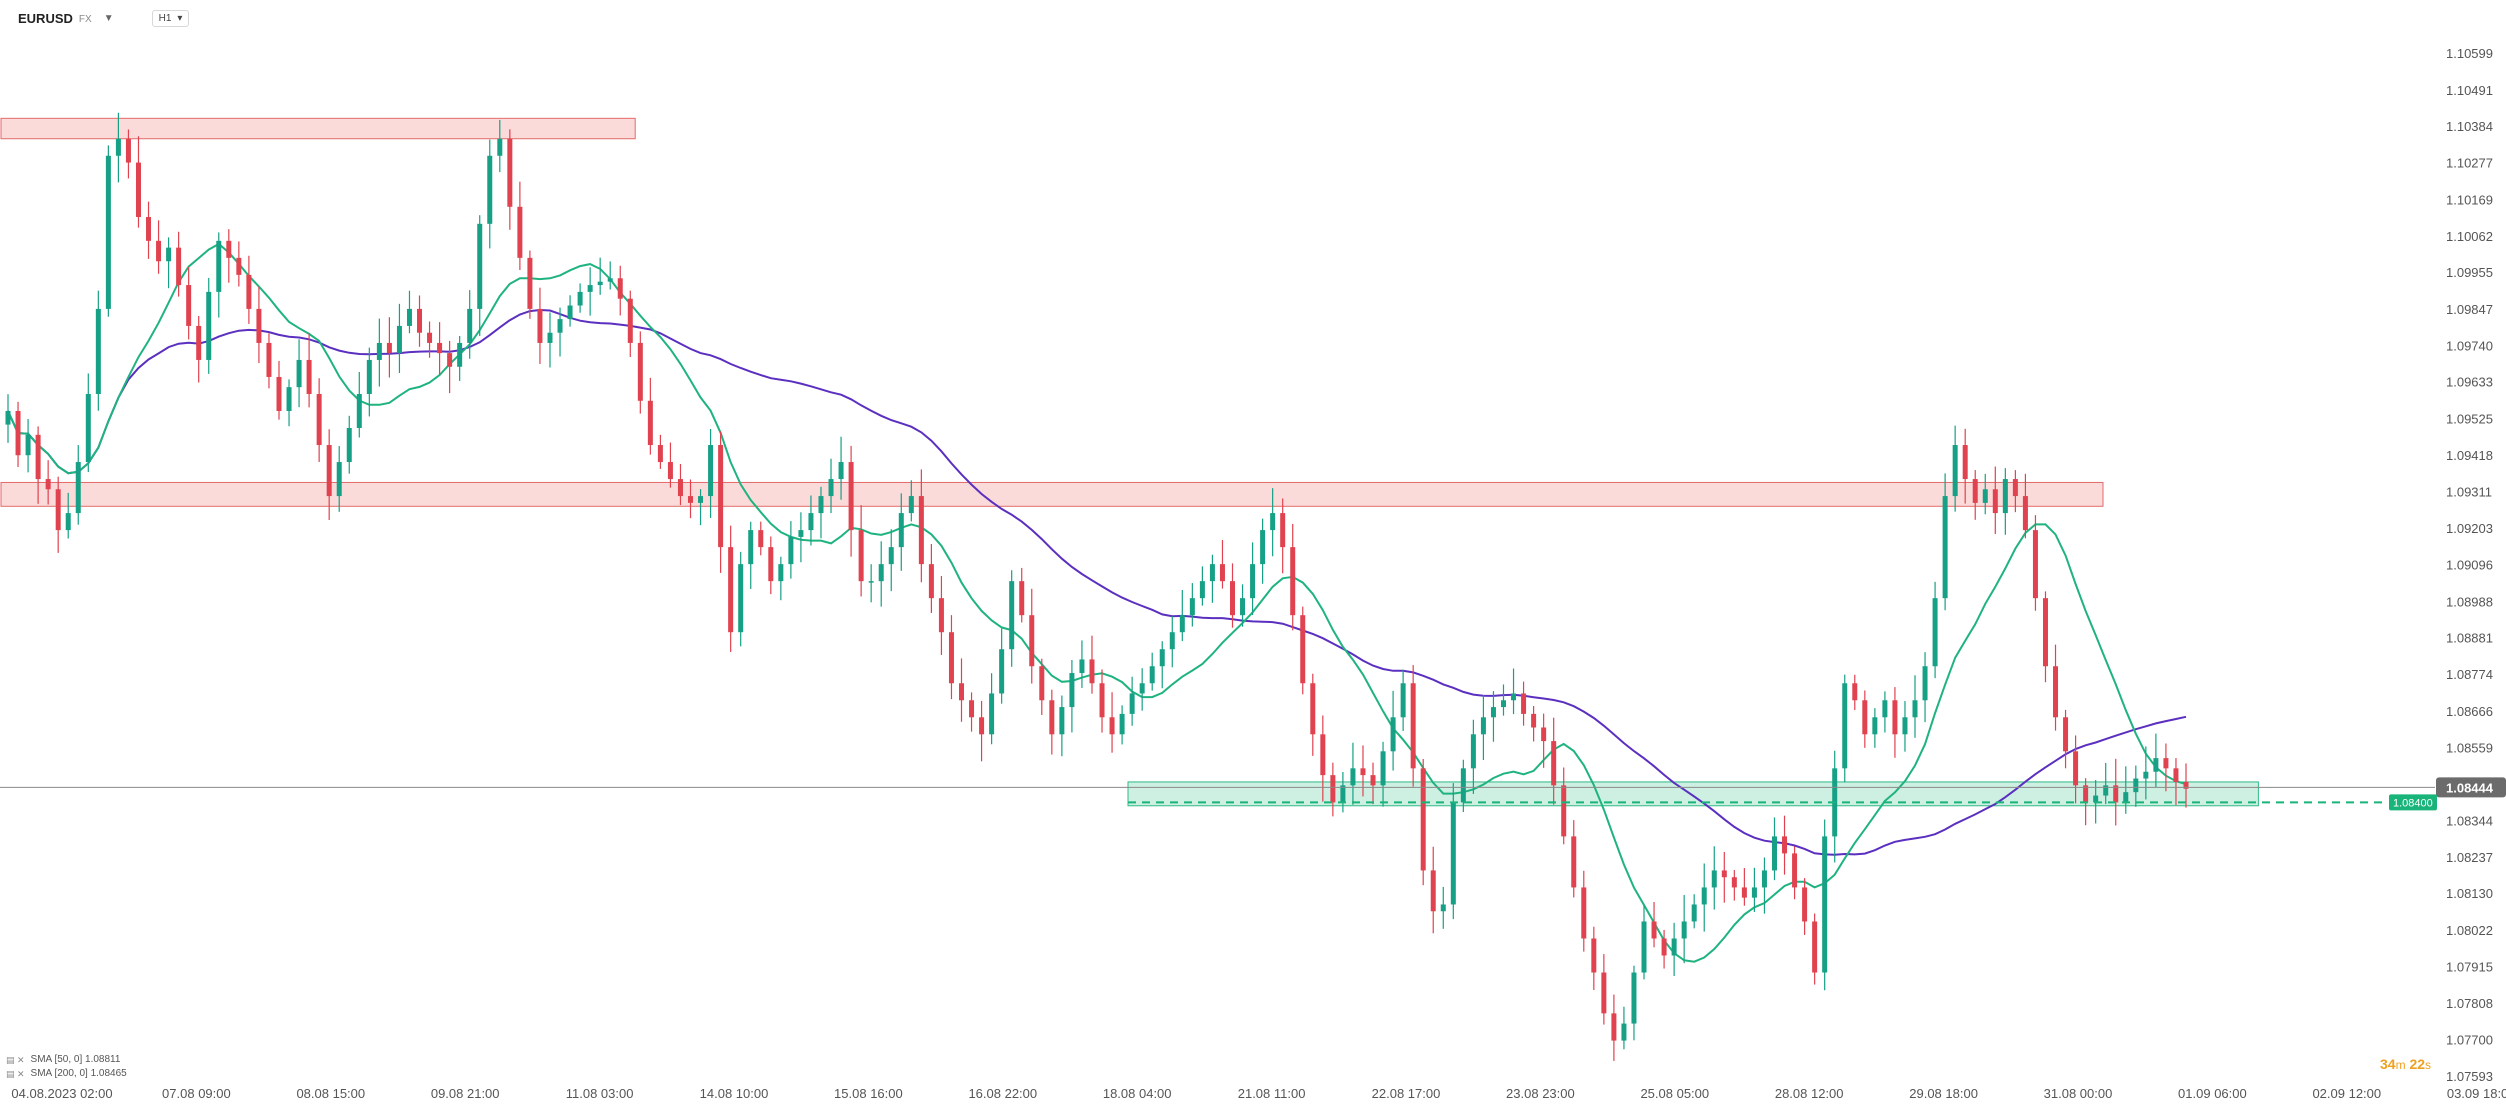 Image resolution: width=2506 pixels, height=1109 pixels. What do you see at coordinates (108, 18) in the screenshot?
I see `caret-down-icon: ▼` at bounding box center [108, 18].